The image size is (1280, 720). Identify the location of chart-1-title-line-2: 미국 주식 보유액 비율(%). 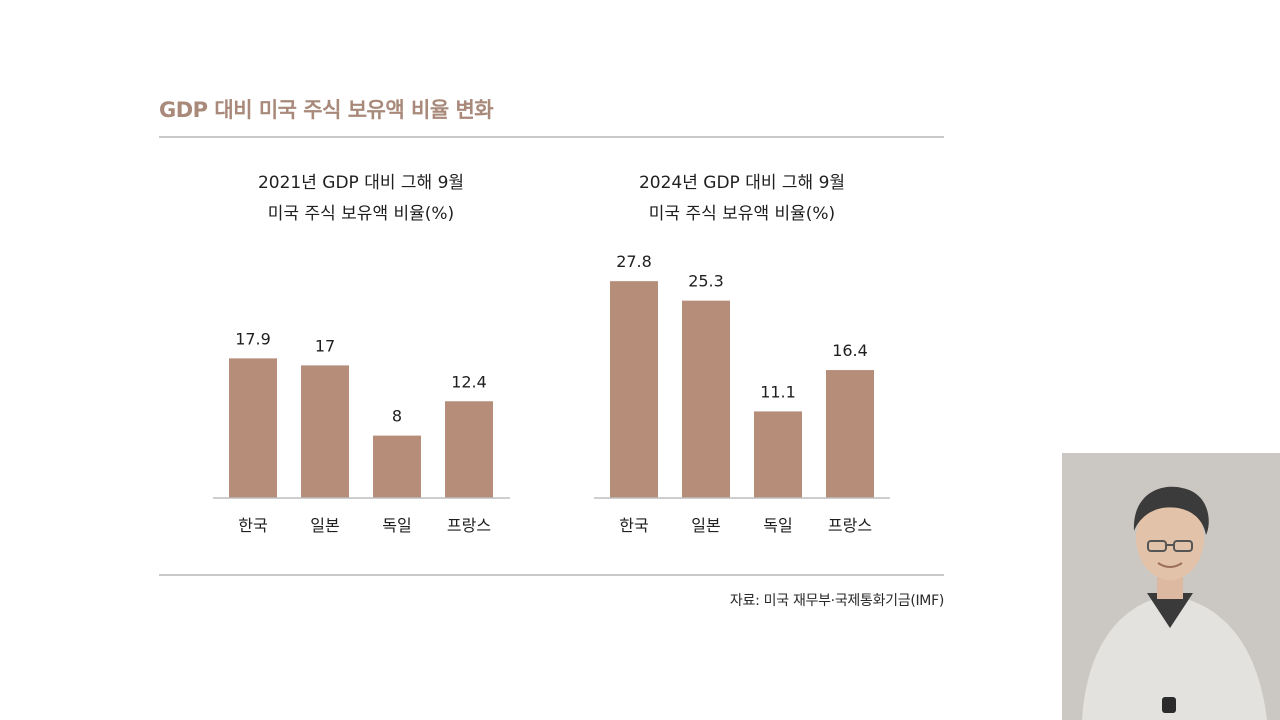
(361, 214).